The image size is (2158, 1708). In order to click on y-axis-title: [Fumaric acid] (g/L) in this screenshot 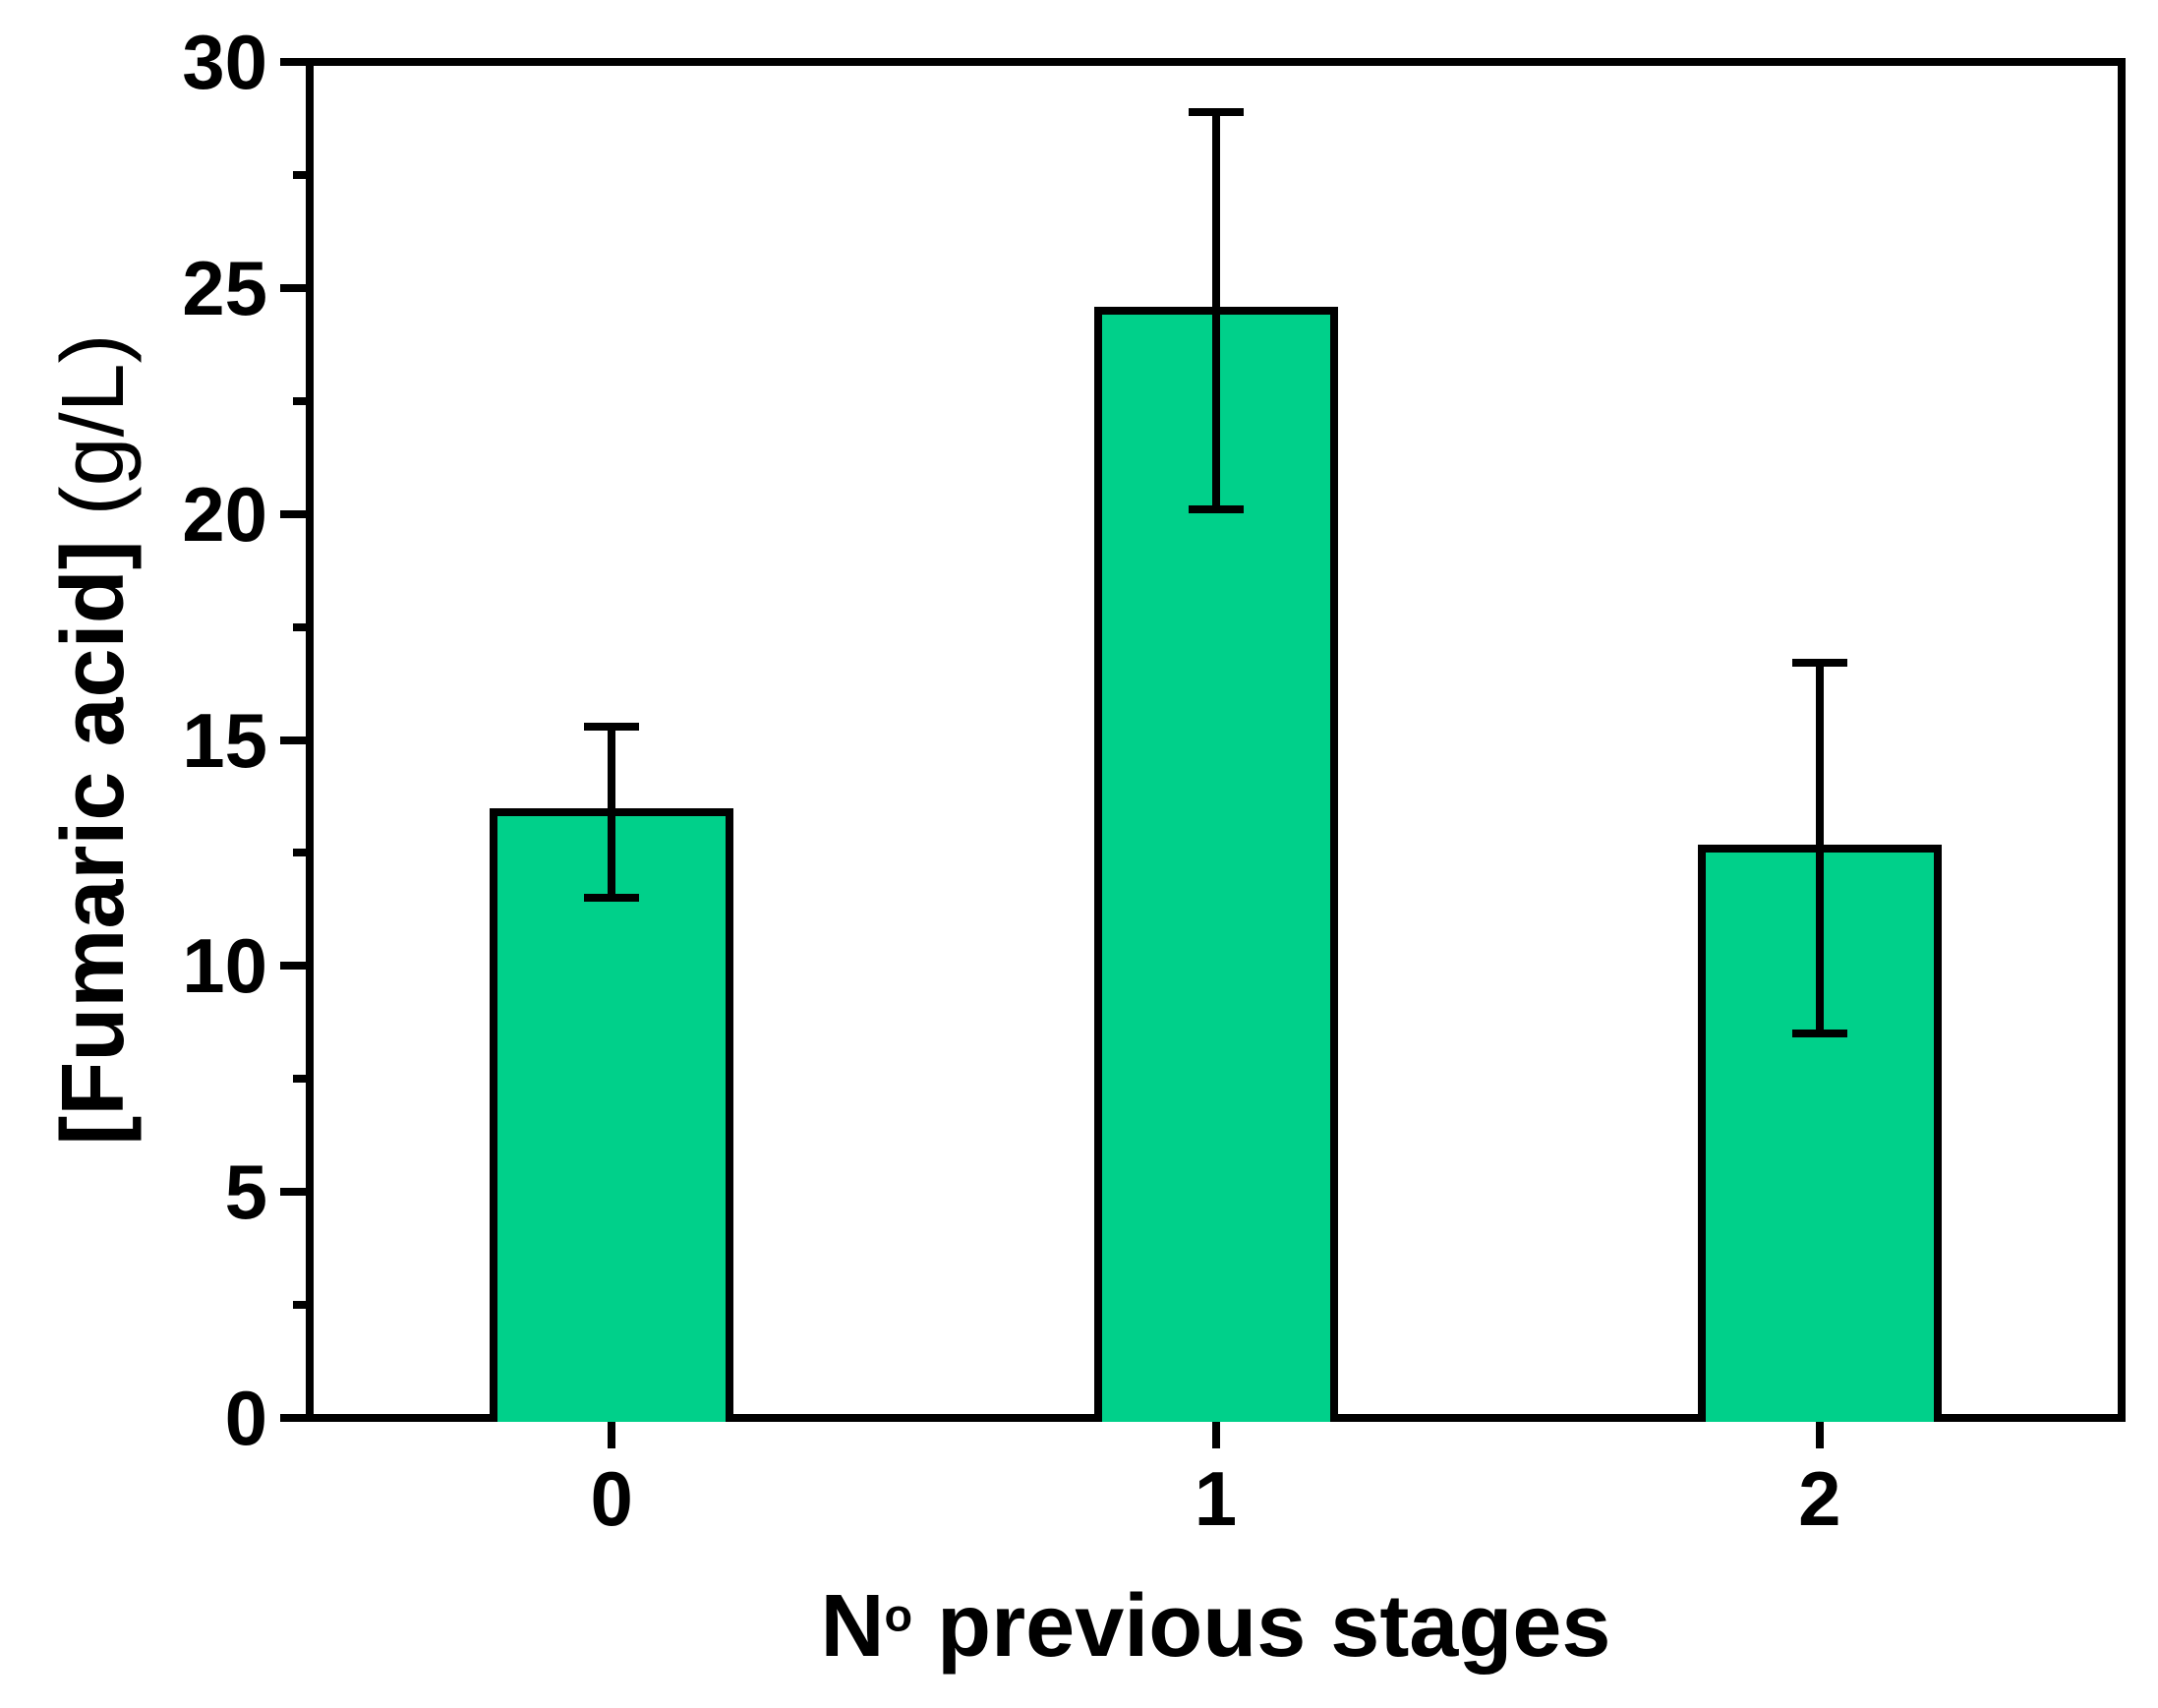, I will do `click(93, 739)`.